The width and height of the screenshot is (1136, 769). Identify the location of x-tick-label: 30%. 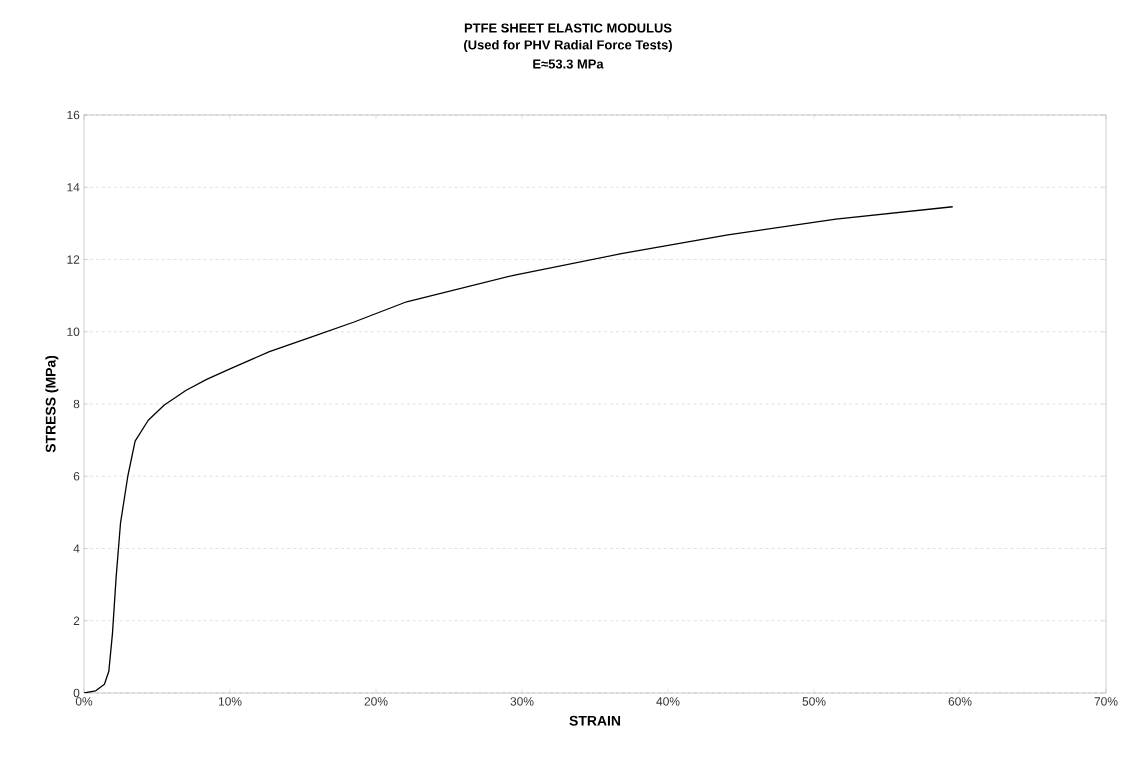
(522, 701).